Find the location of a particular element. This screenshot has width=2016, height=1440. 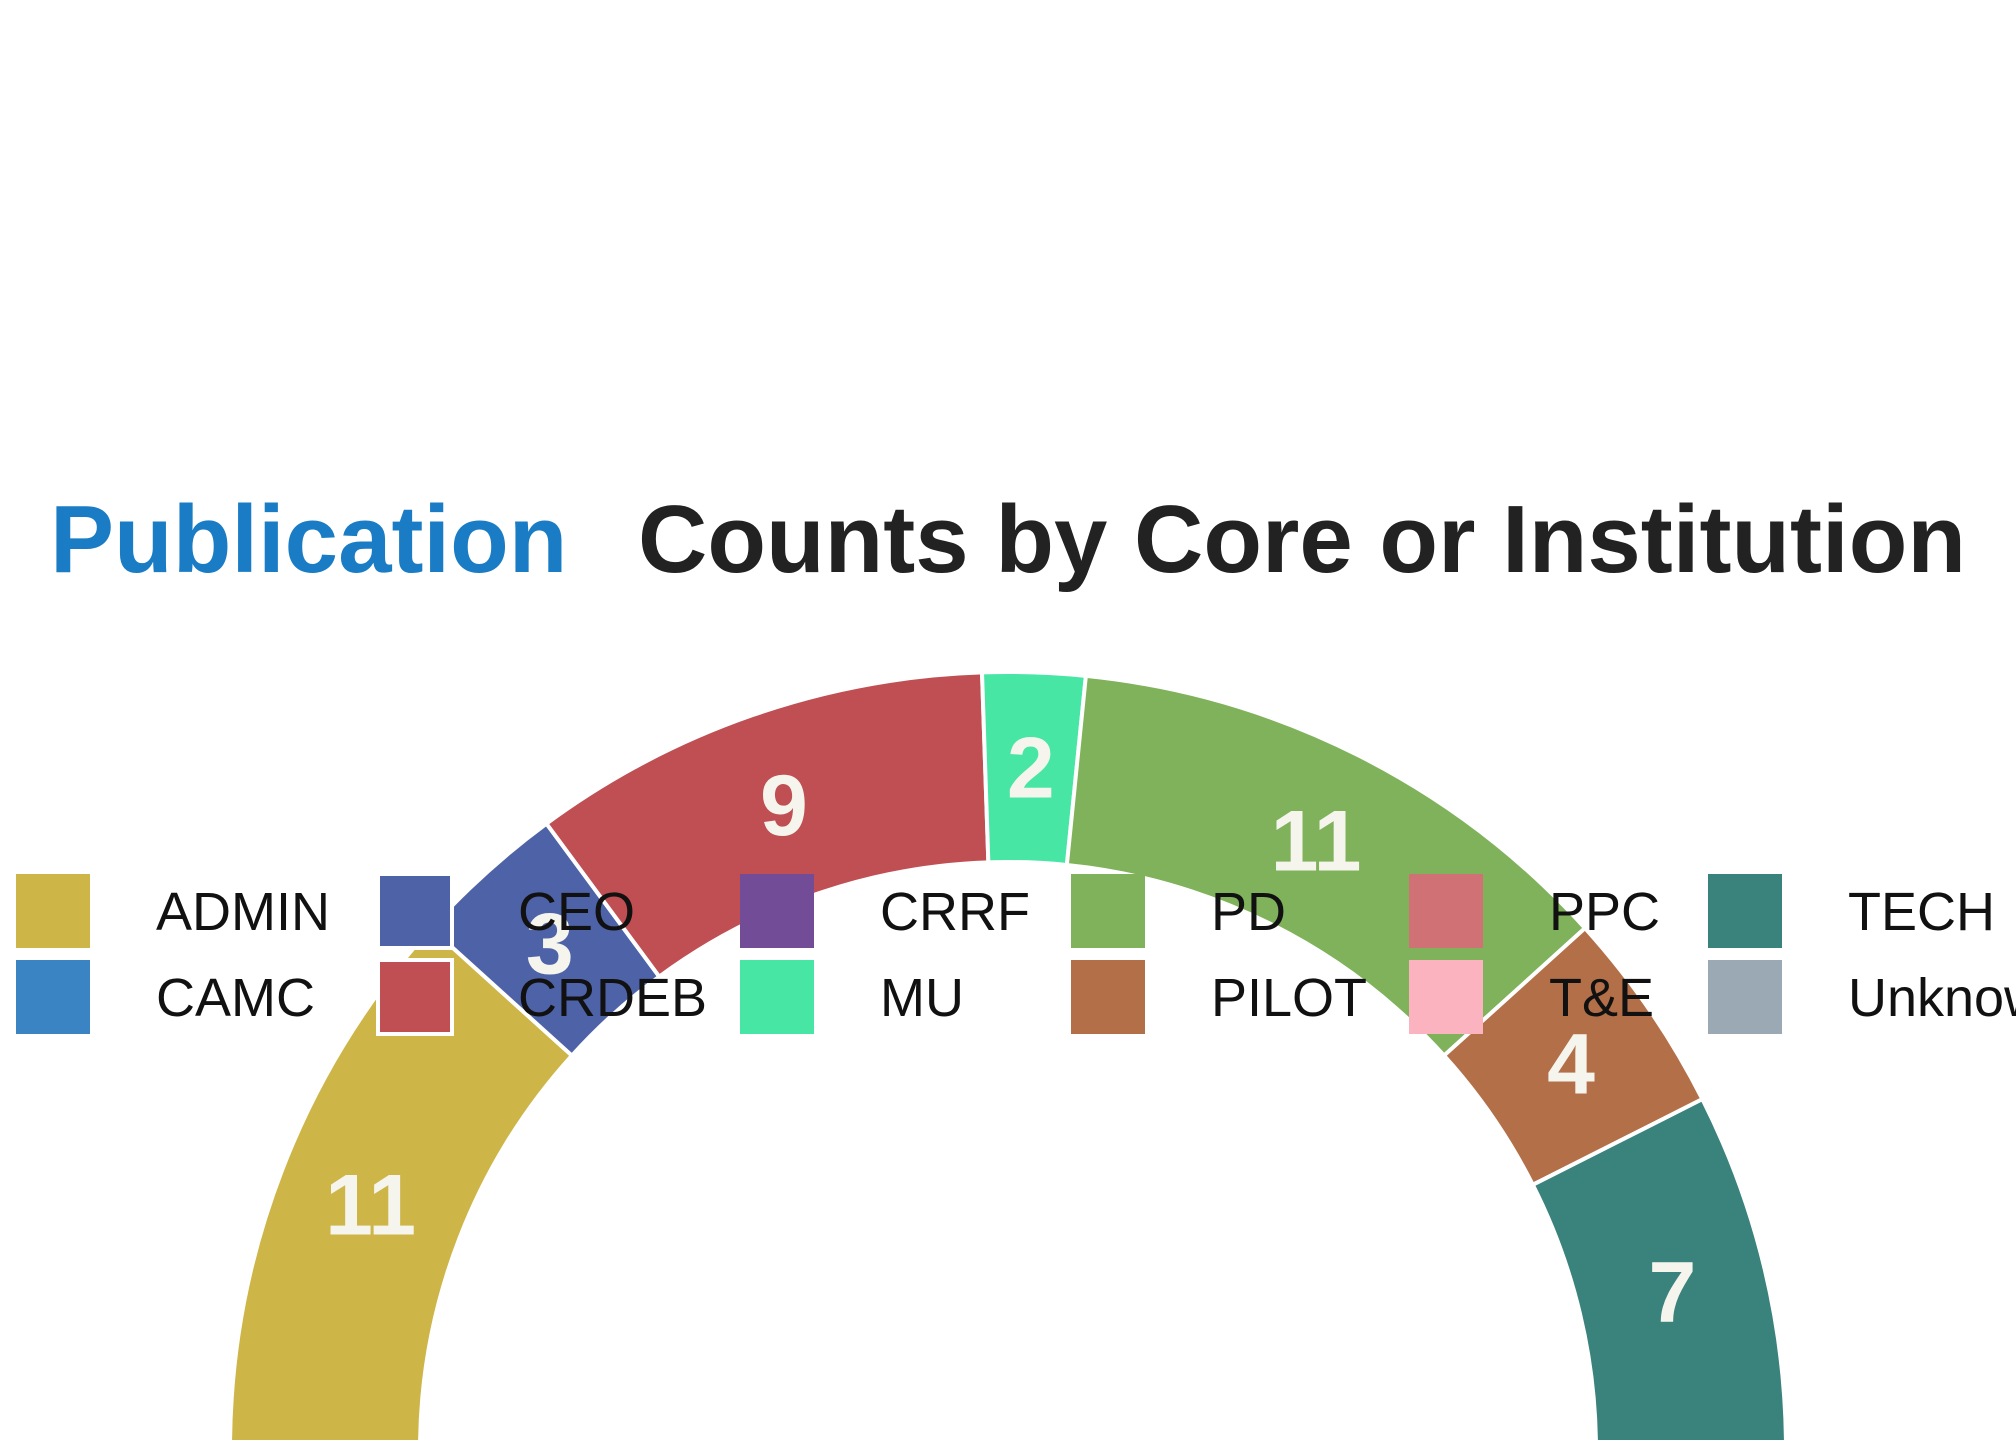

legend-label-crdeb: CRDEB is located at coordinates (612, 998).